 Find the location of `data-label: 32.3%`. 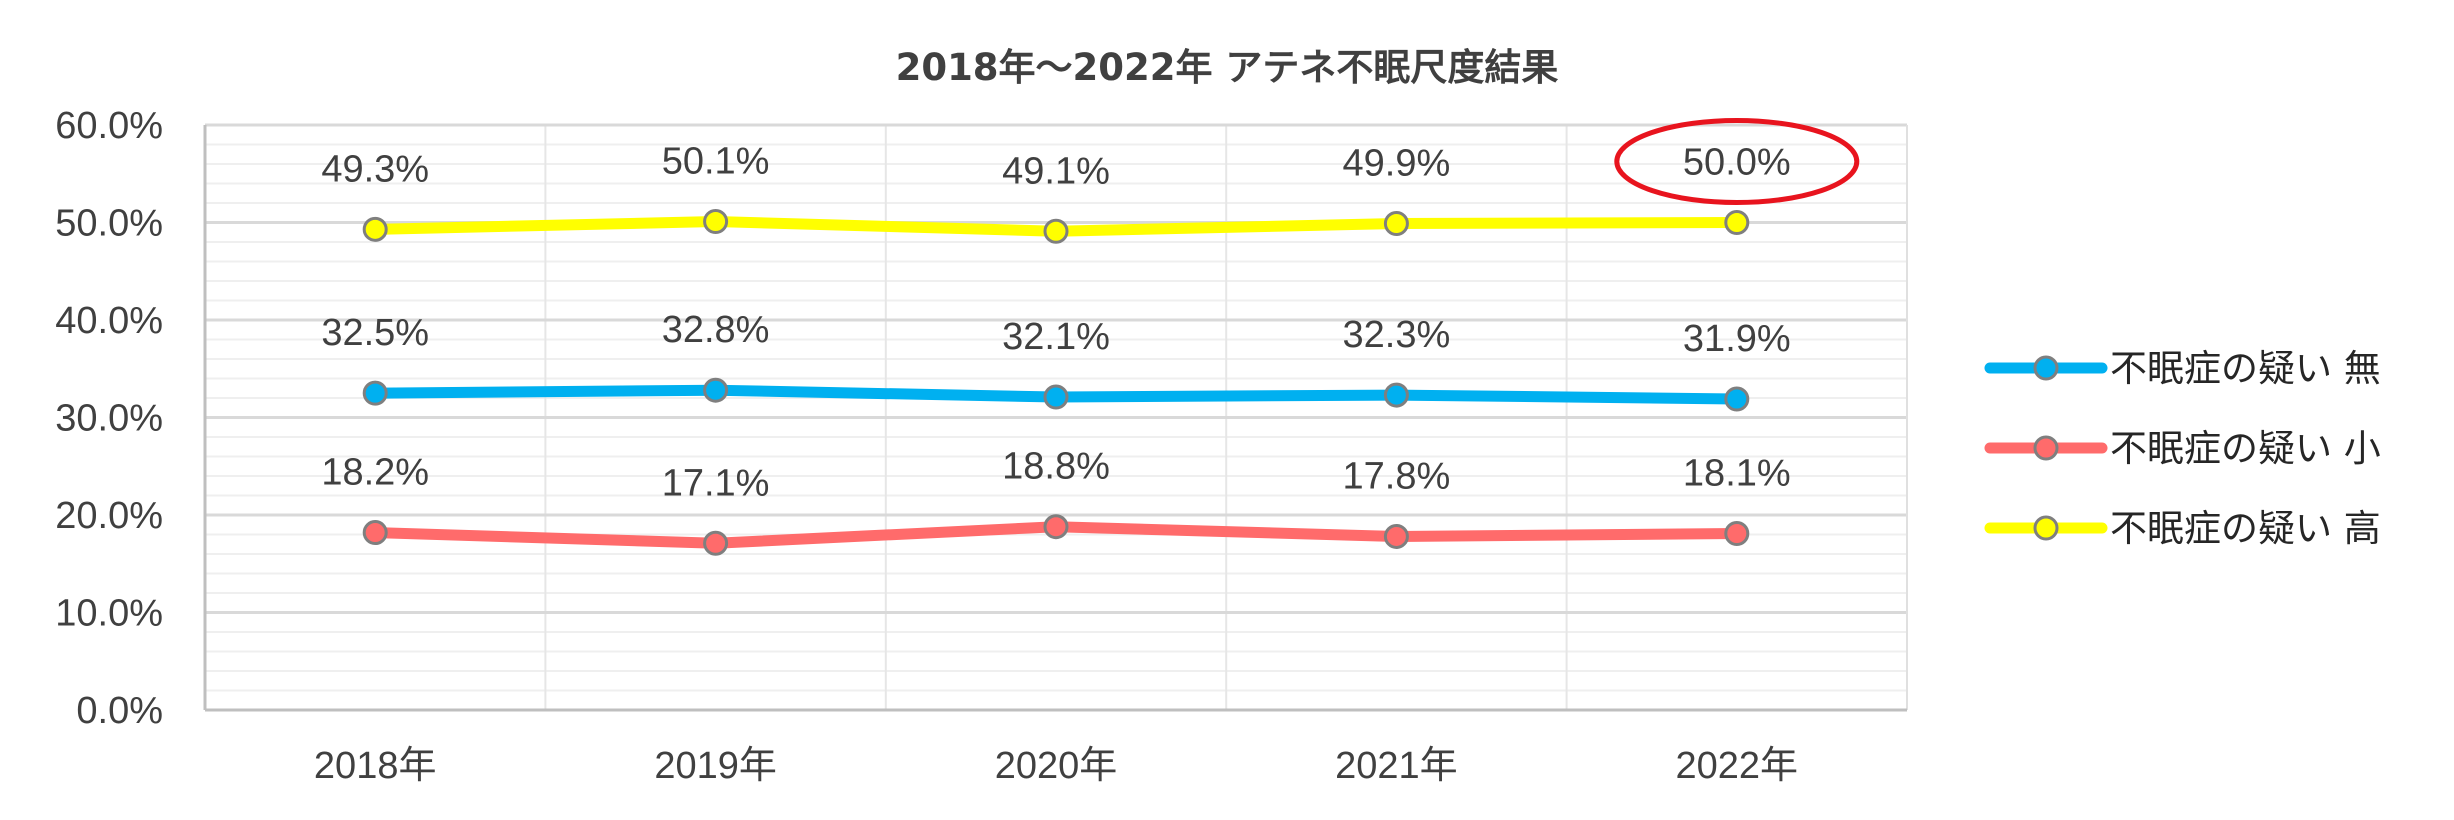

data-label: 32.3% is located at coordinates (1397, 335).